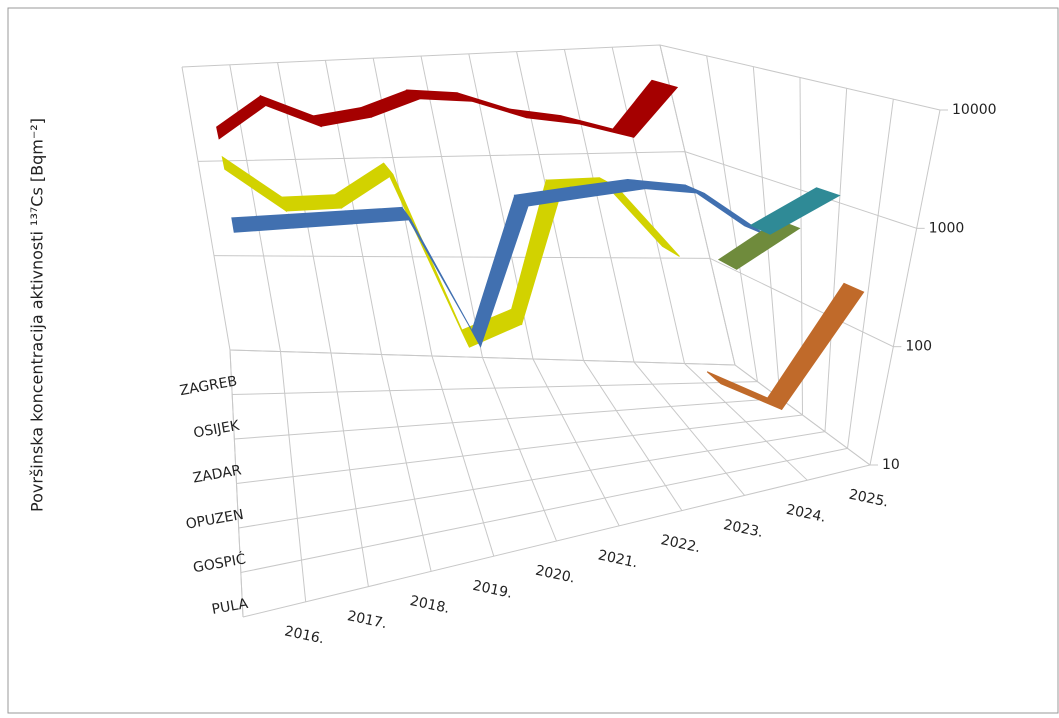 The image size is (1059, 718). I want to click on x-tick-label: 2024., so click(806, 514).